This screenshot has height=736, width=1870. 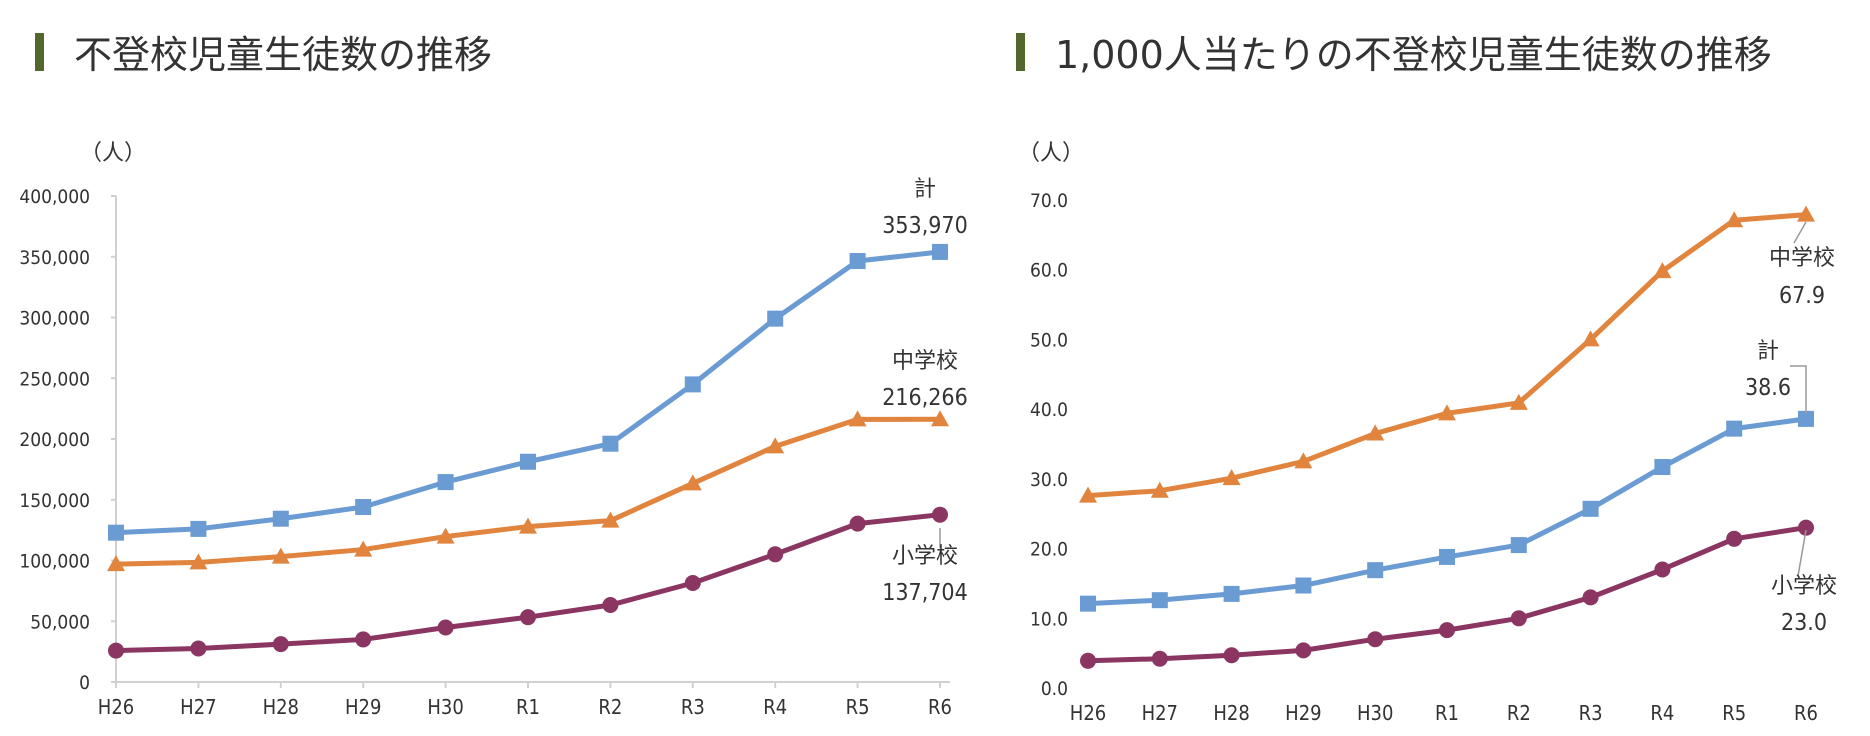 I want to click on x-tick-label: R2, so click(x=610, y=707).